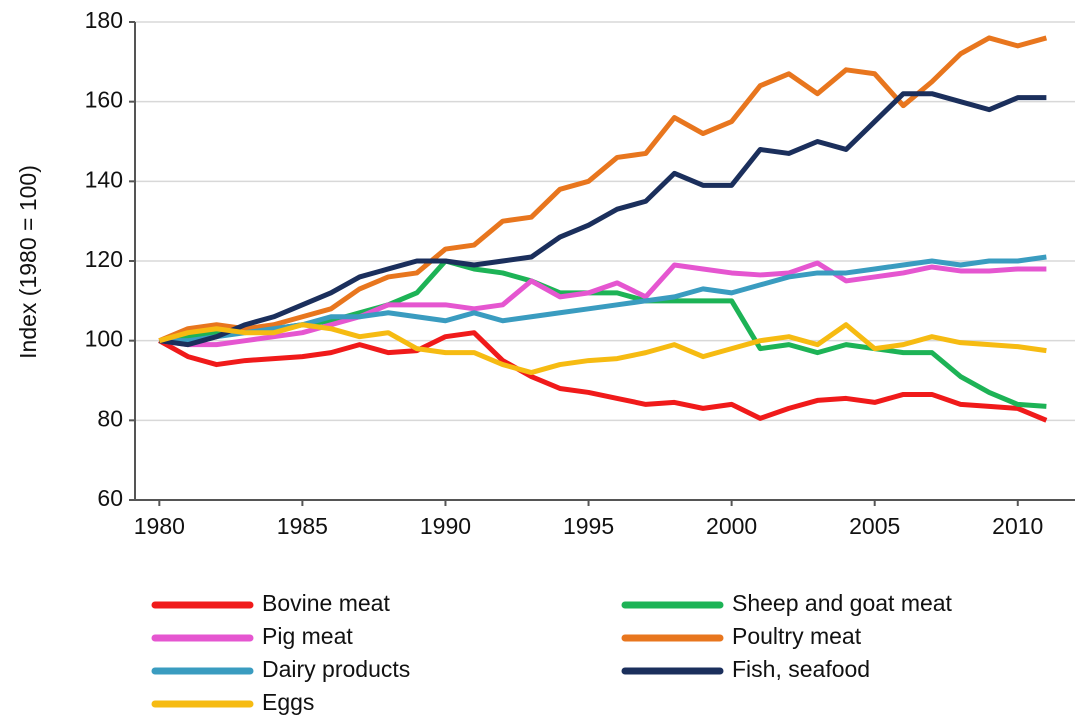 The height and width of the screenshot is (720, 1077). I want to click on x-tick-label: 1980, so click(159, 526).